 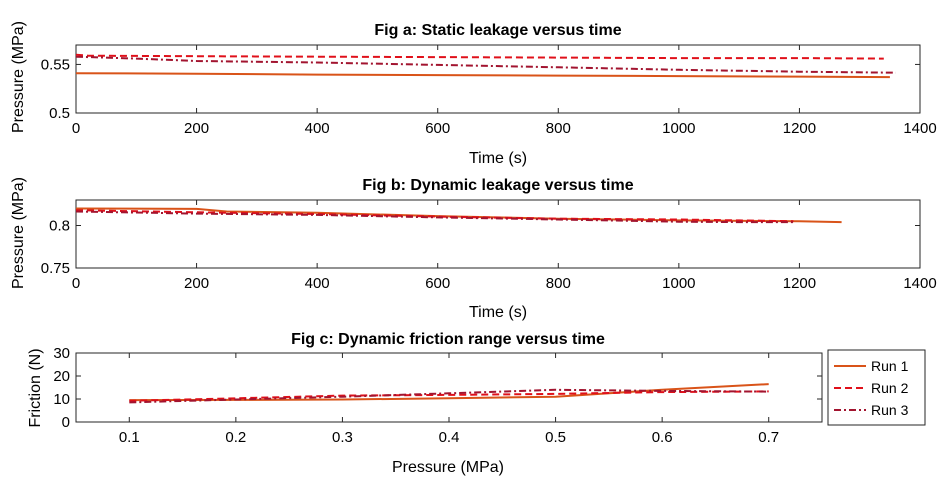 I want to click on panel-c-xtick-label: 0.7, so click(x=768, y=437).